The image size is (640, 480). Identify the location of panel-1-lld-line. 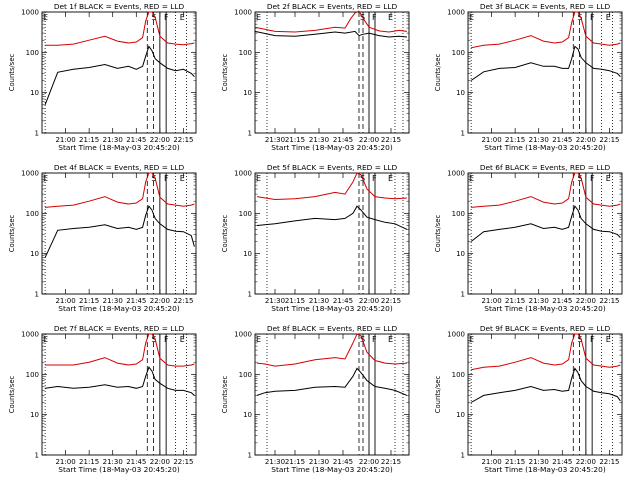
(120, 28).